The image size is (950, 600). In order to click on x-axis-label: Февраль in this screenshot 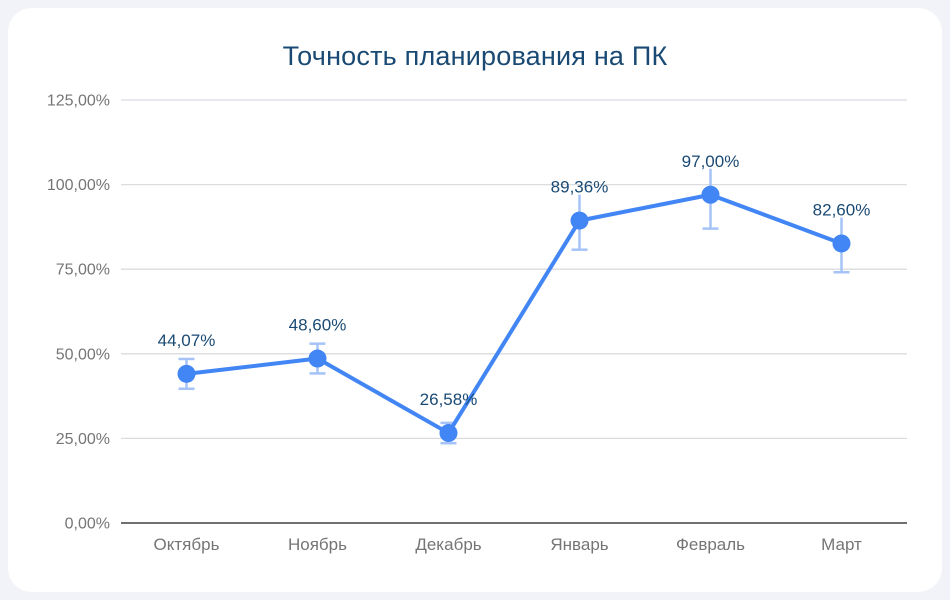, I will do `click(710, 544)`.